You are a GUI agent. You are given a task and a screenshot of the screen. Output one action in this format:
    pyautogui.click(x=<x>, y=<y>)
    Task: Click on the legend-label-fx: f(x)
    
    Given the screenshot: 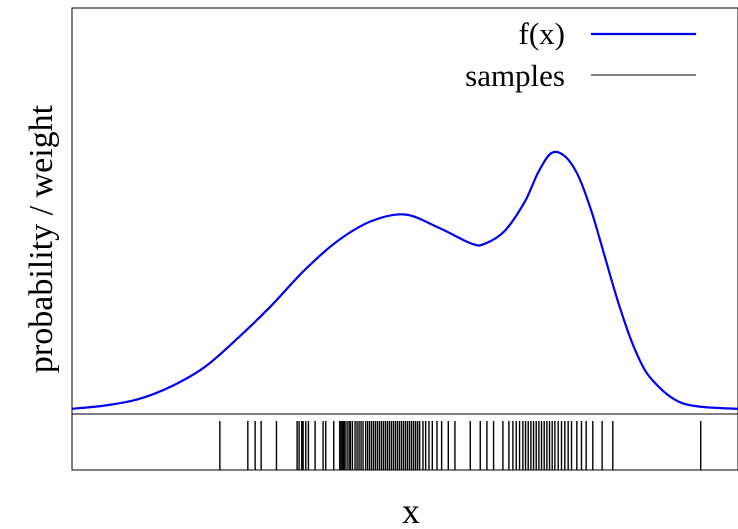 What is the action you would take?
    pyautogui.click(x=542, y=33)
    